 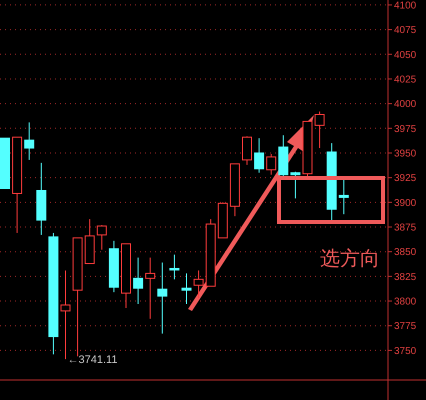 What do you see at coordinates (405, 277) in the screenshot?
I see `y-tick-label: 3825` at bounding box center [405, 277].